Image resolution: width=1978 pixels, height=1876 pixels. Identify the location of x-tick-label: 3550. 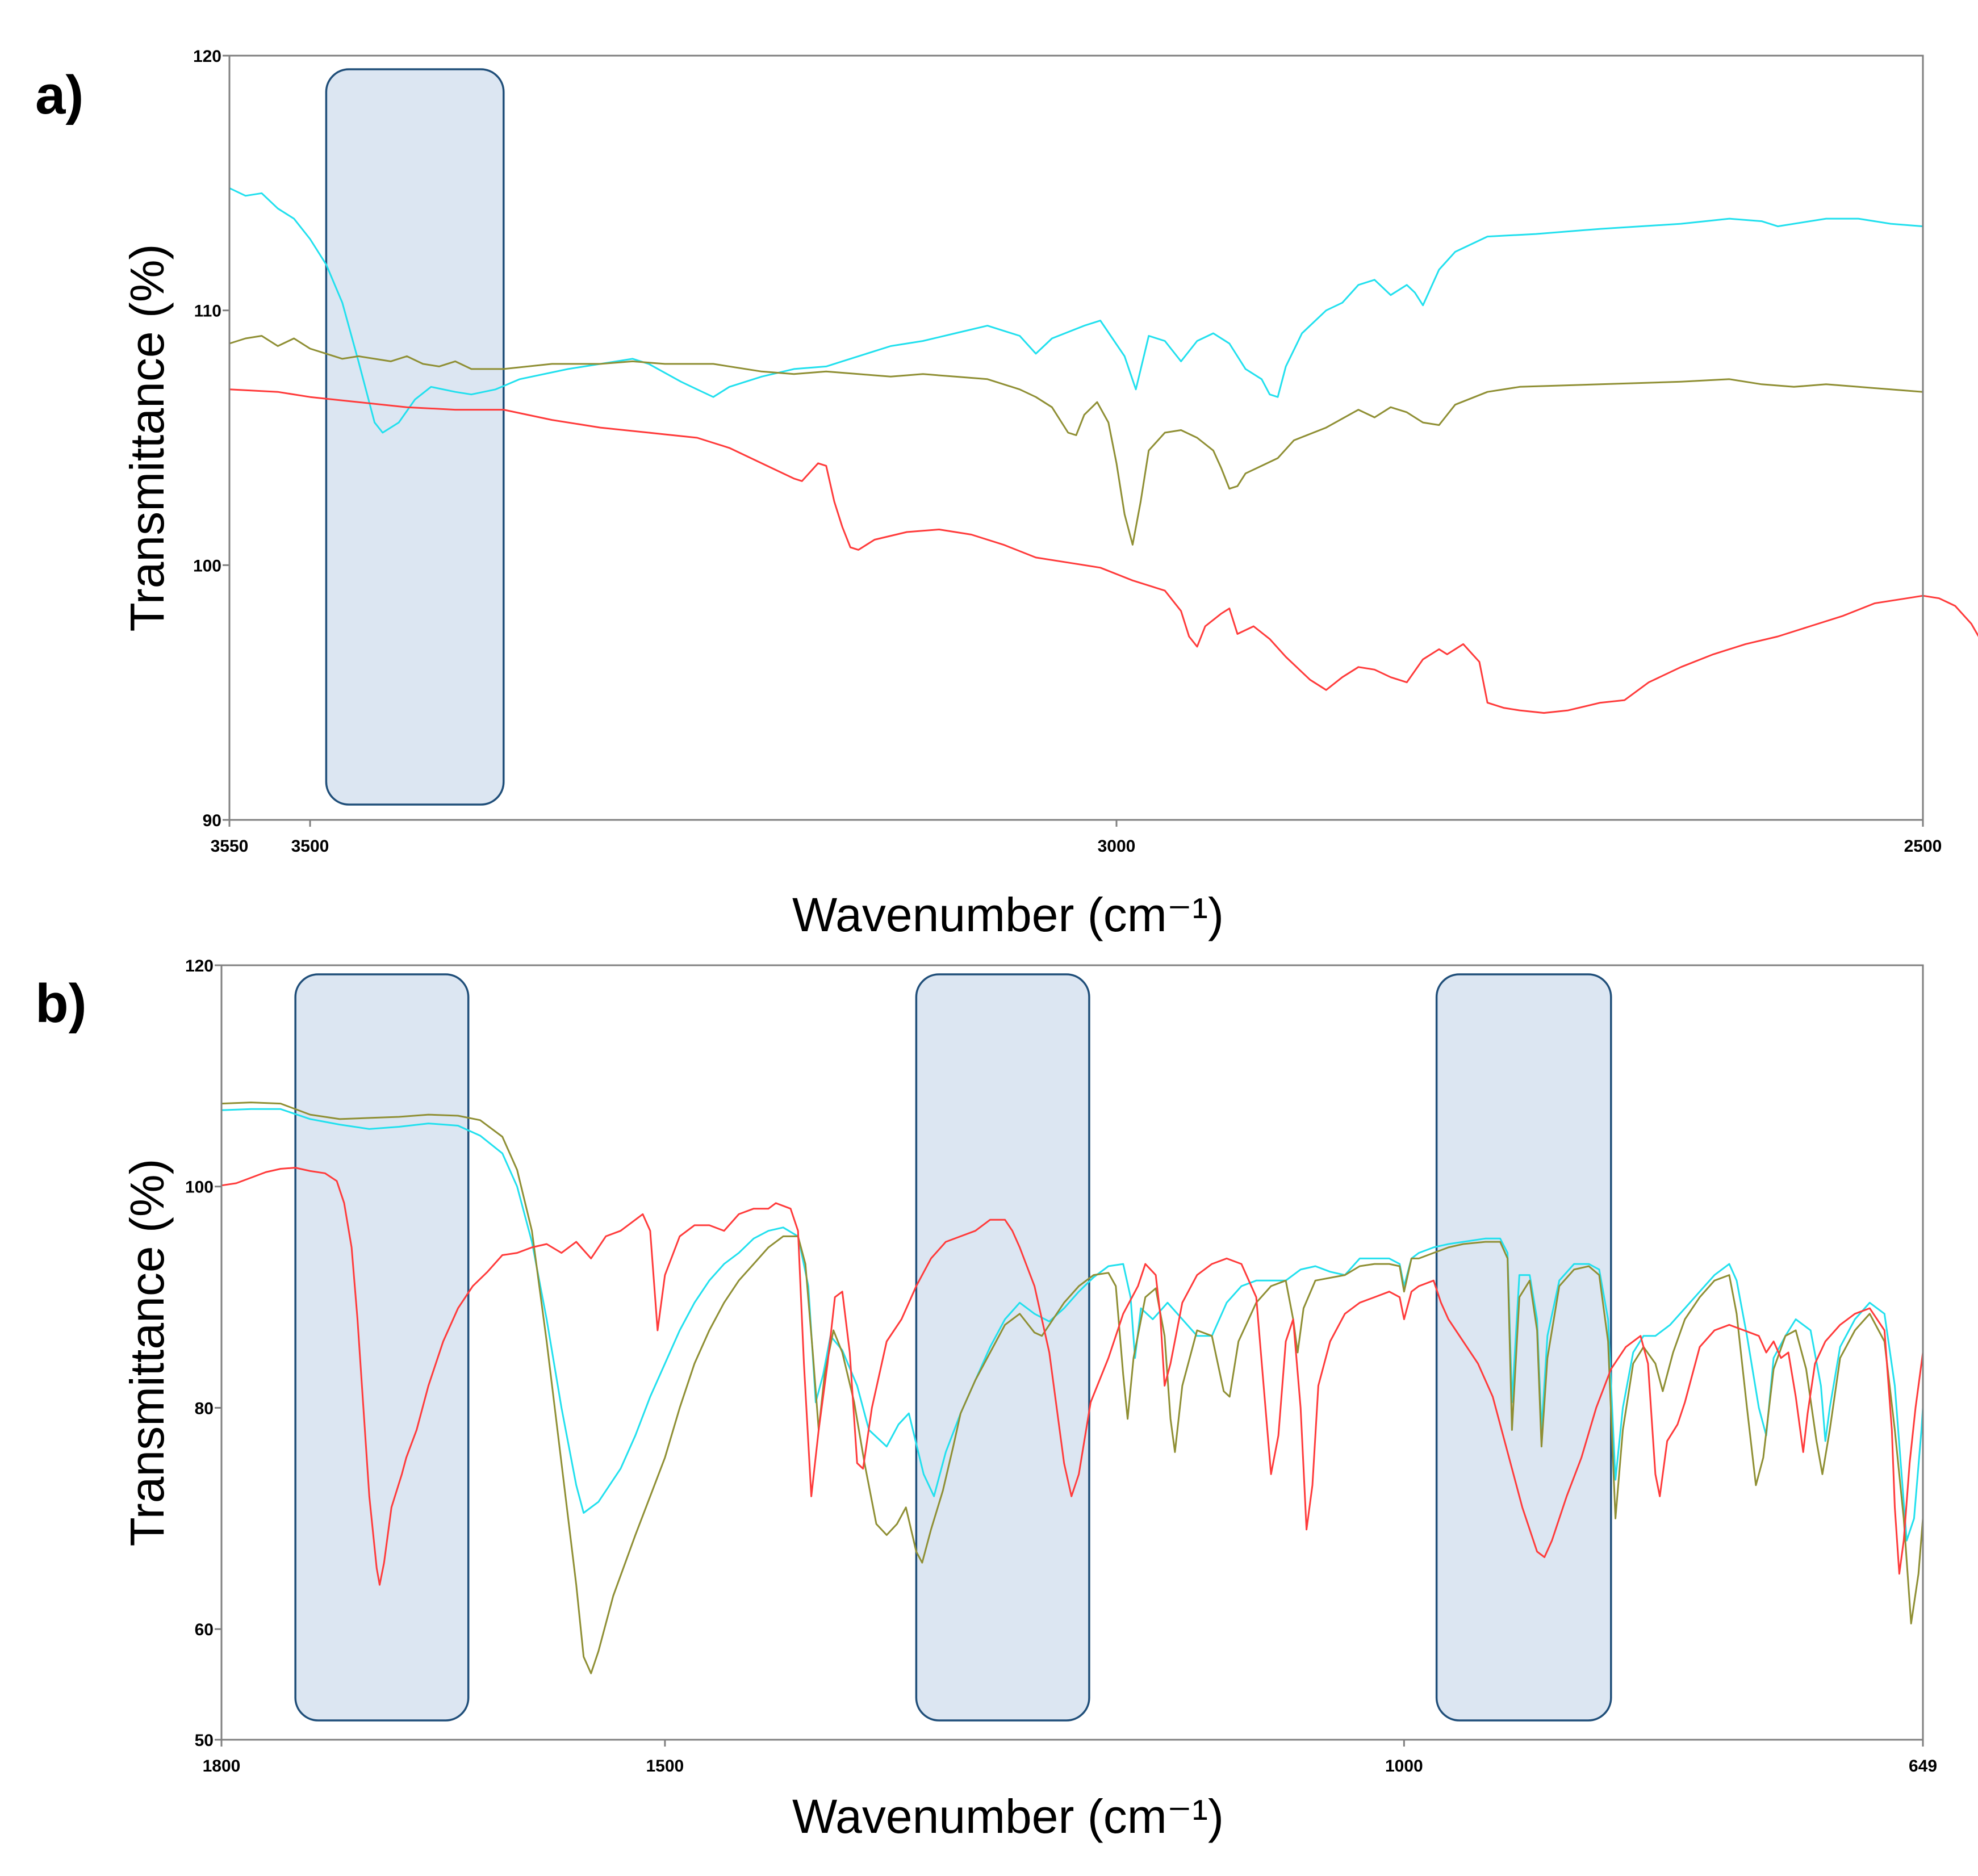
(230, 846).